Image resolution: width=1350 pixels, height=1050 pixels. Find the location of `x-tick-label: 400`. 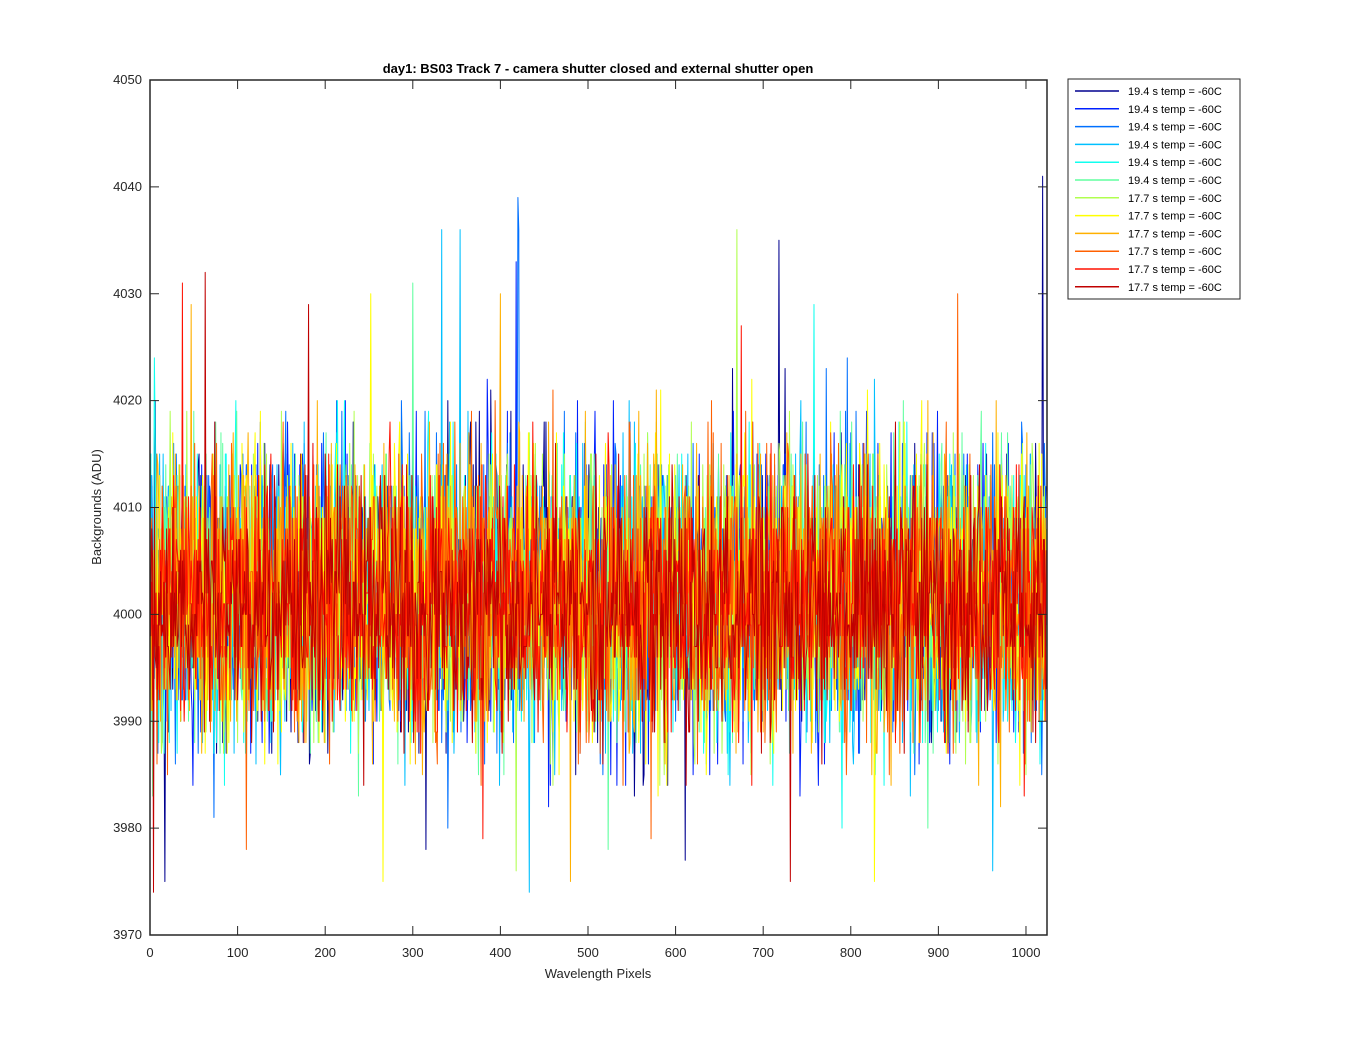

x-tick-label: 400 is located at coordinates (501, 952).